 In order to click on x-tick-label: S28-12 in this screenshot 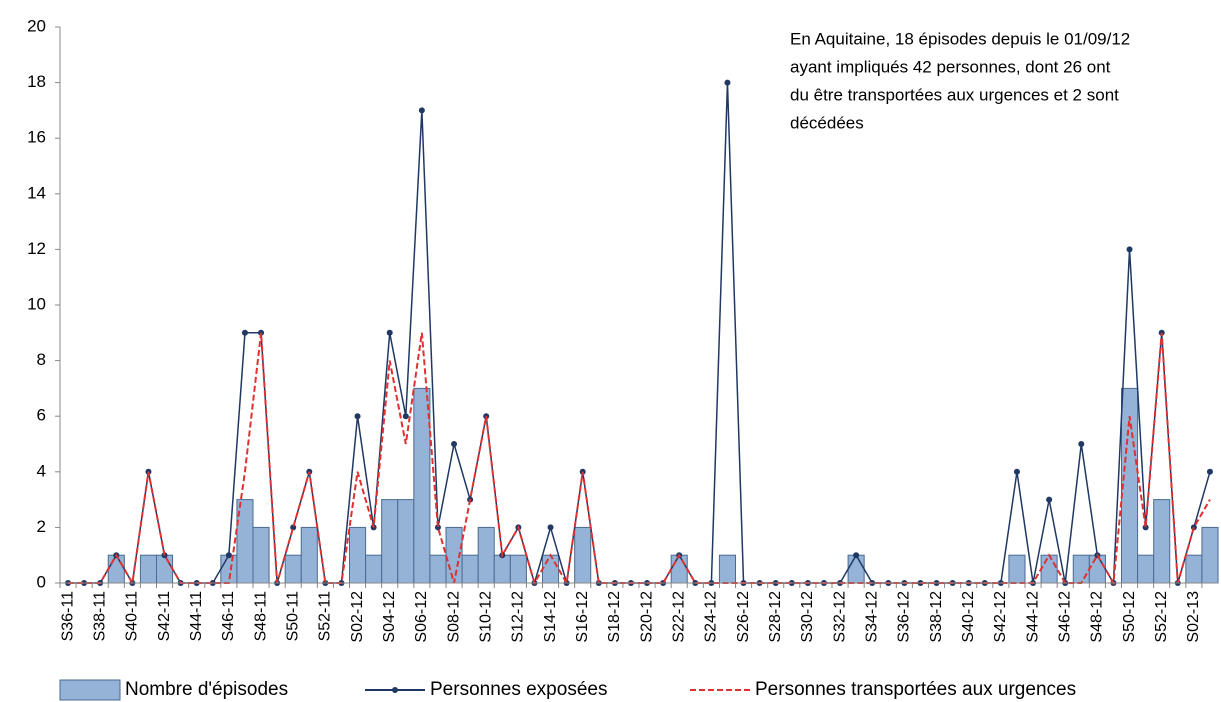, I will do `click(775, 617)`.